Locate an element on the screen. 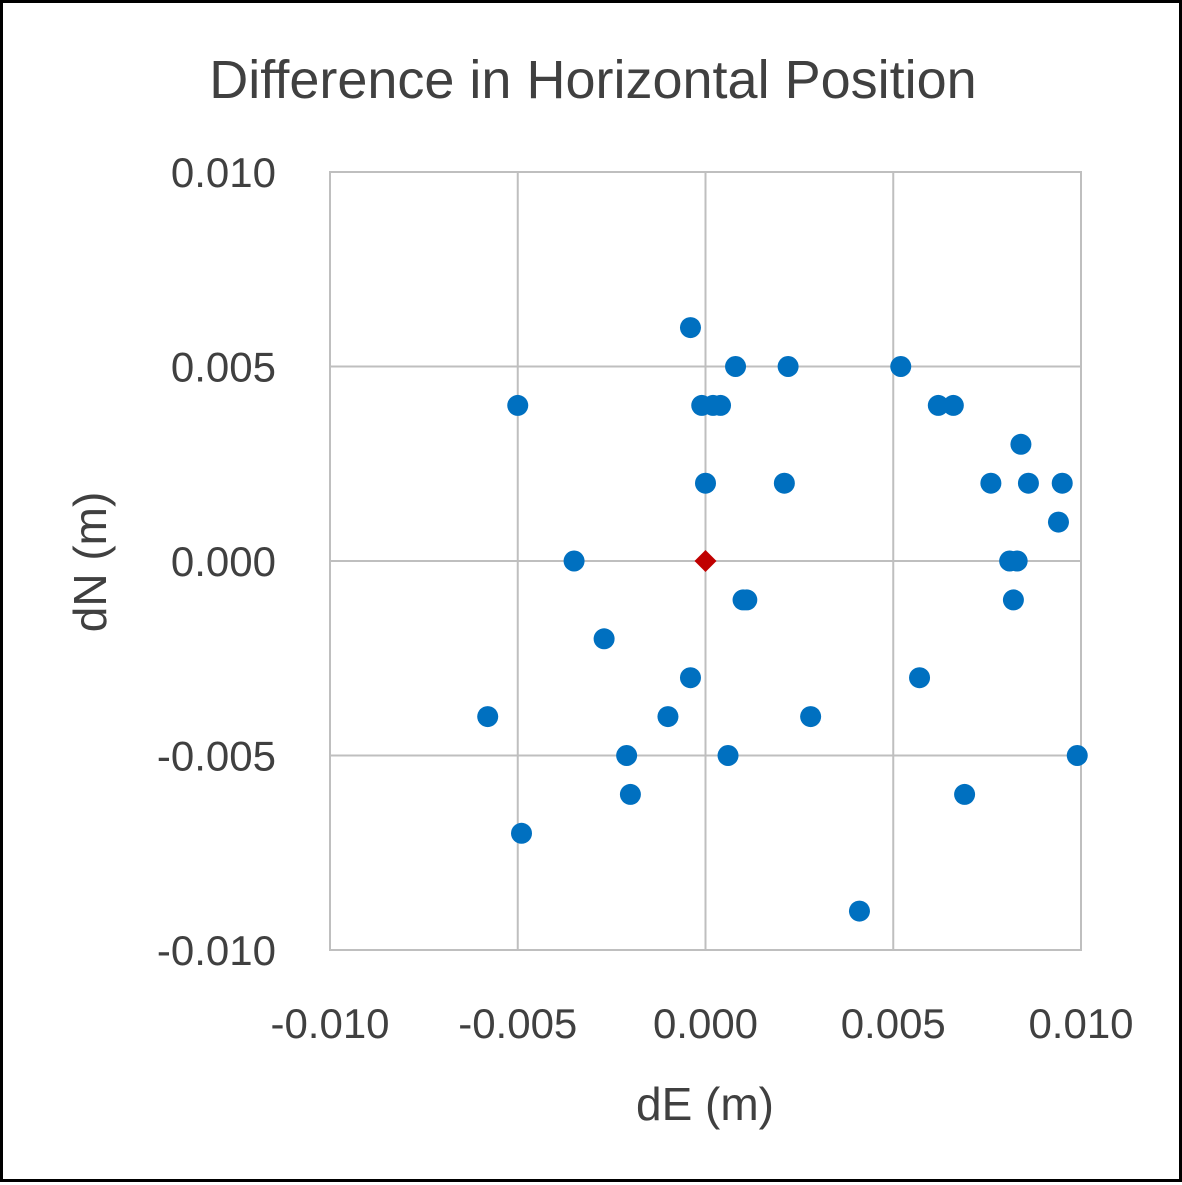 This screenshot has height=1185, width=1182. x-axis-tick-labels: -0.010 -0.005 0.000 0.005 0.010 is located at coordinates (701, 1023).